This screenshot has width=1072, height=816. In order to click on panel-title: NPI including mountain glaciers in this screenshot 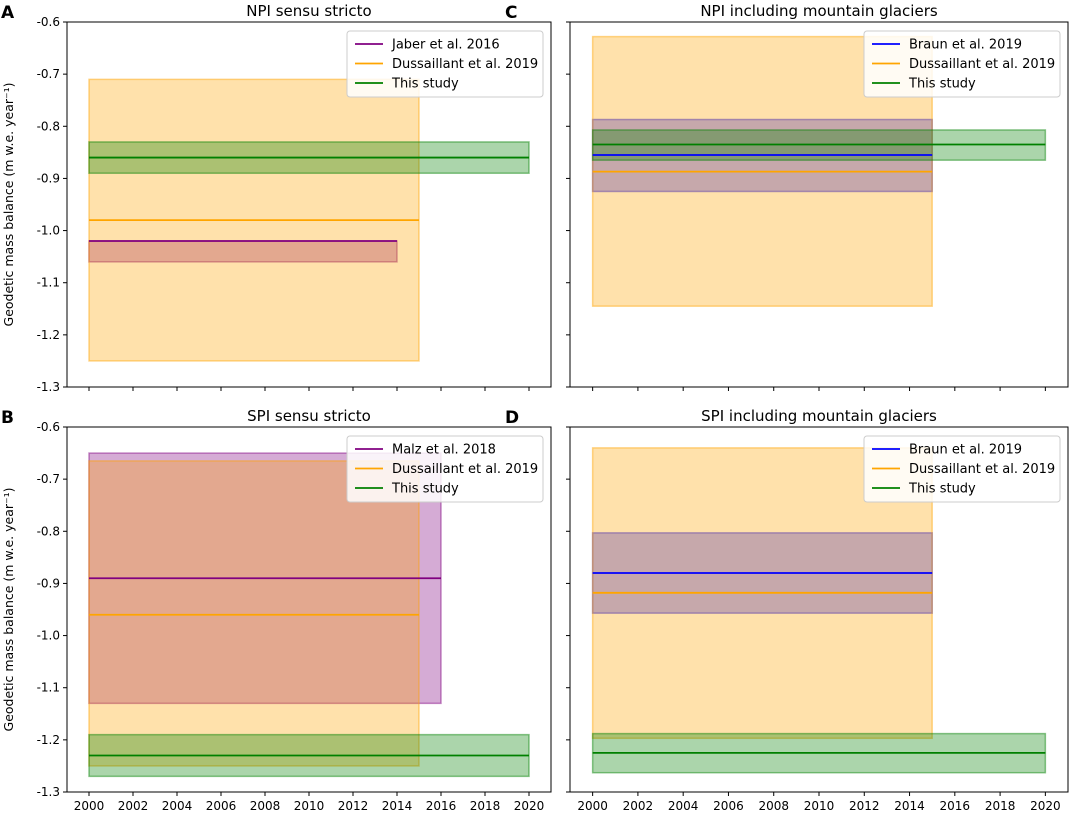, I will do `click(819, 11)`.